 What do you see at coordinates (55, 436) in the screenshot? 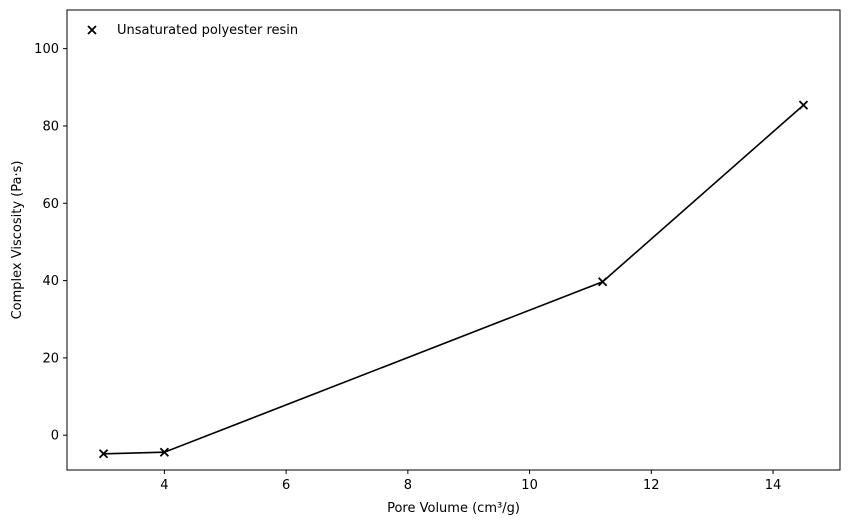
I see `y-tick-label: 0` at bounding box center [55, 436].